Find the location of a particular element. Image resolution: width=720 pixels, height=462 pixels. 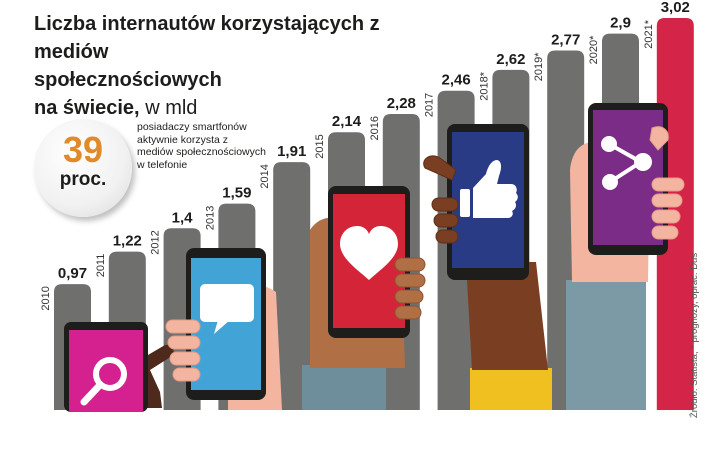

phone-magnifier is located at coordinates (119, 367).